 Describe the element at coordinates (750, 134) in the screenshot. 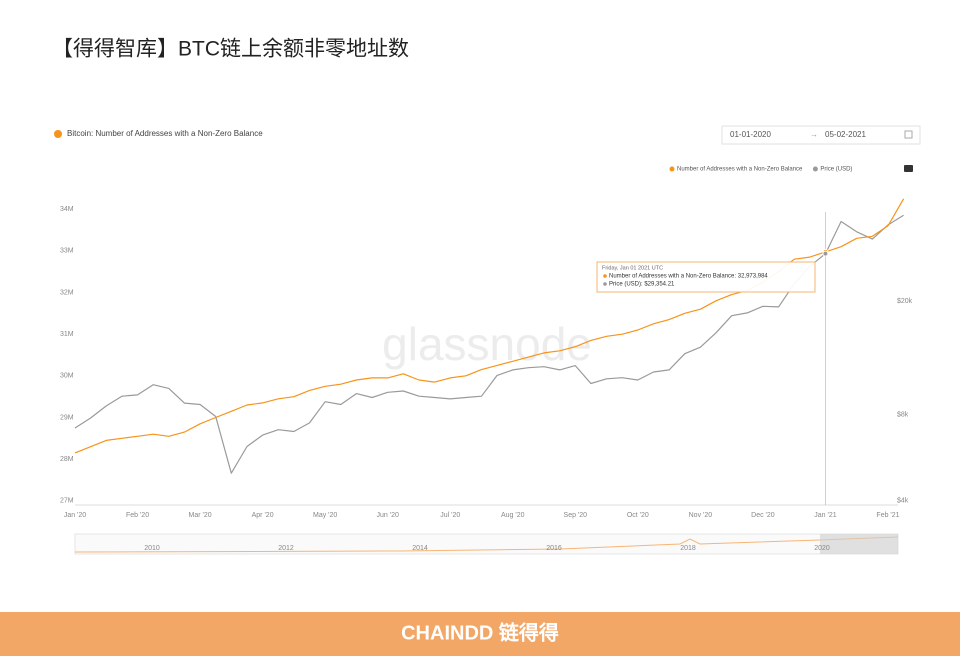

I see `date-start: 01-01-2020` at that location.